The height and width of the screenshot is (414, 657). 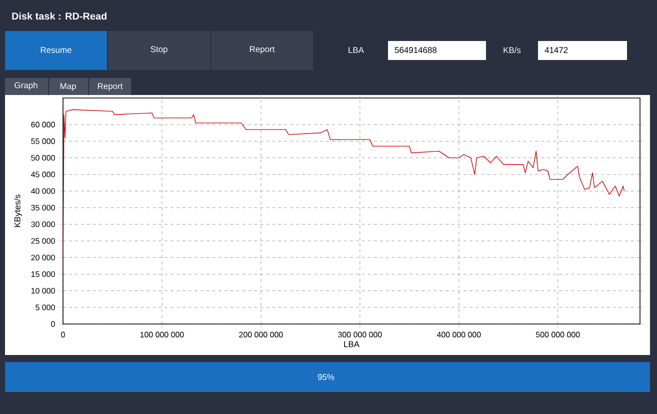 What do you see at coordinates (512, 50) in the screenshot?
I see `text: KB/s` at bounding box center [512, 50].